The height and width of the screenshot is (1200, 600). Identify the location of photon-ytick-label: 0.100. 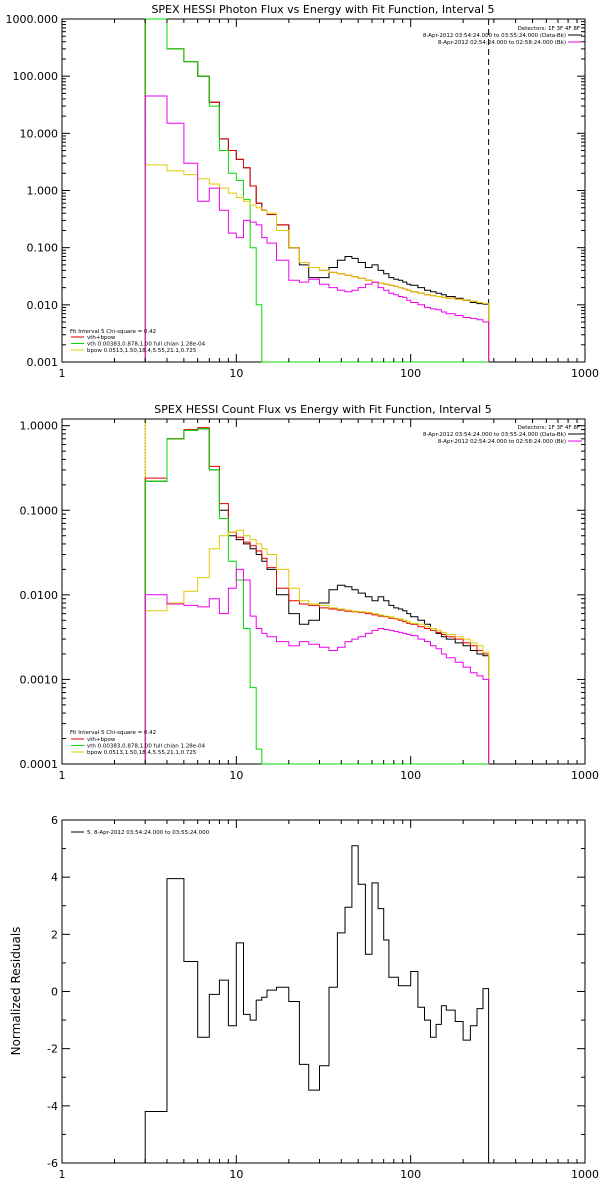
(43, 248).